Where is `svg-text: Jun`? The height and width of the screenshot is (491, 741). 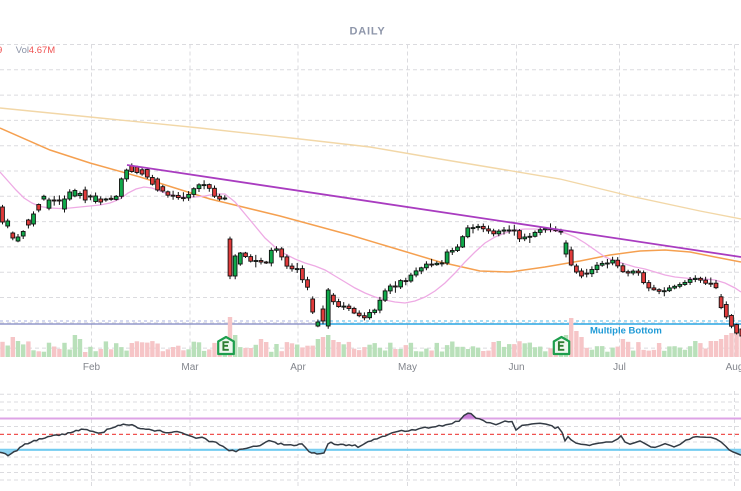
svg-text: Jun is located at coordinates (516, 367).